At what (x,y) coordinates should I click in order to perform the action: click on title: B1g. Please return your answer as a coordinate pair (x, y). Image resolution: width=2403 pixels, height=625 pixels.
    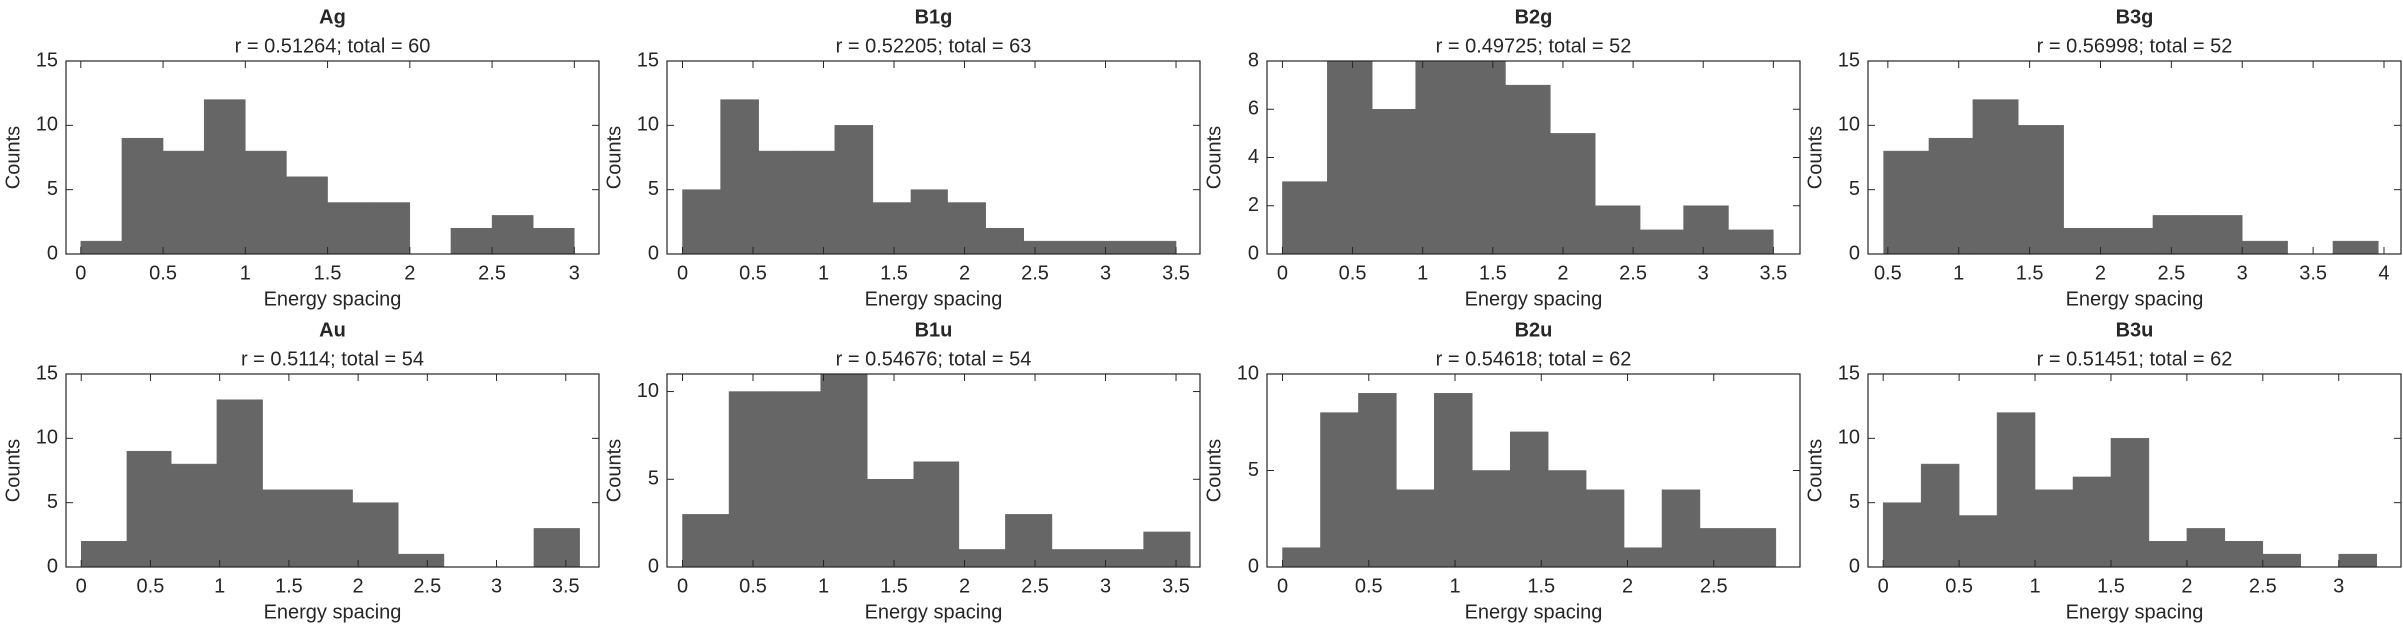
    Looking at the image, I should click on (934, 17).